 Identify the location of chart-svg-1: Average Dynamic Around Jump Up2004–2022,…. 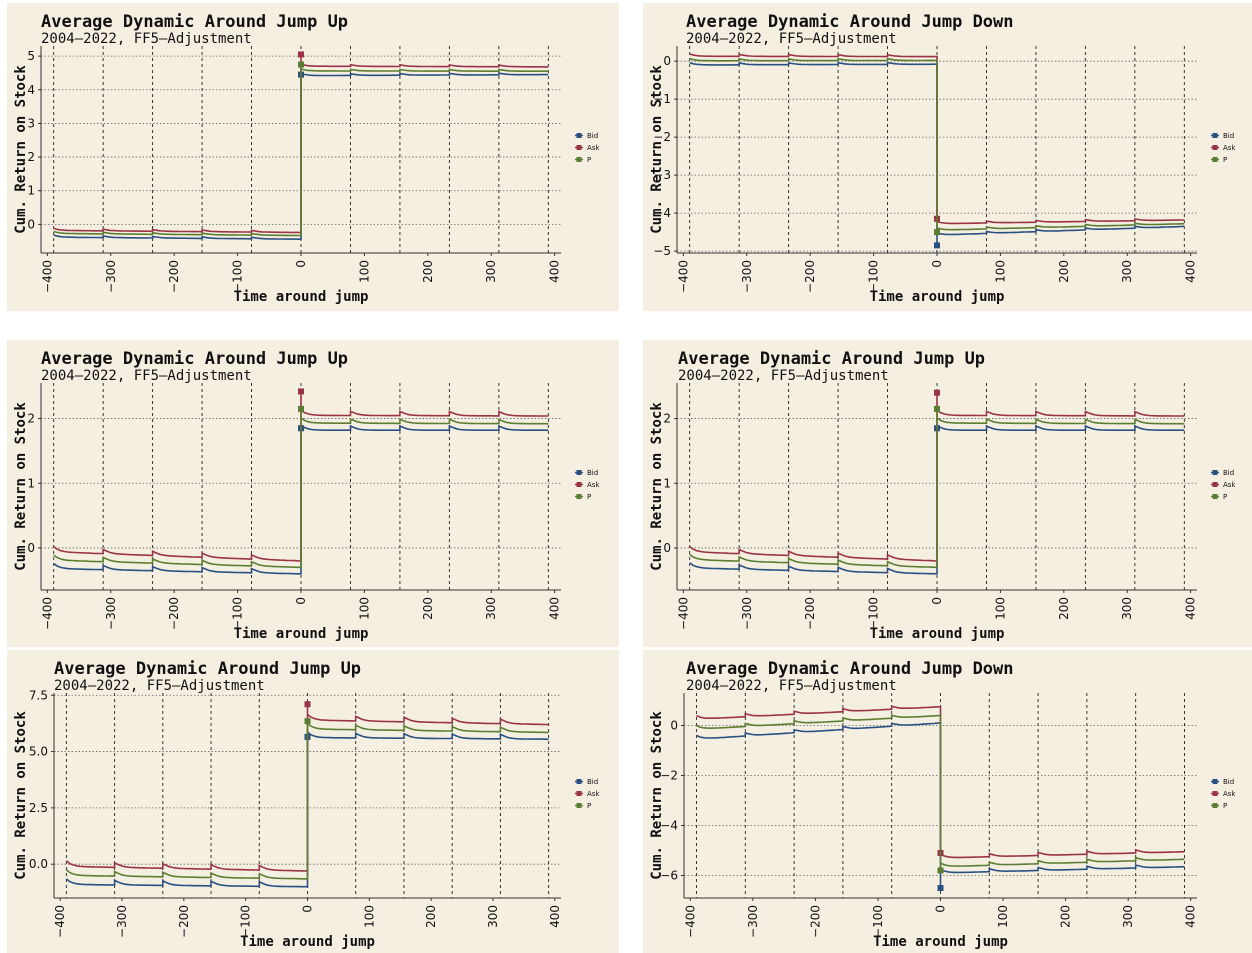
(306, 158).